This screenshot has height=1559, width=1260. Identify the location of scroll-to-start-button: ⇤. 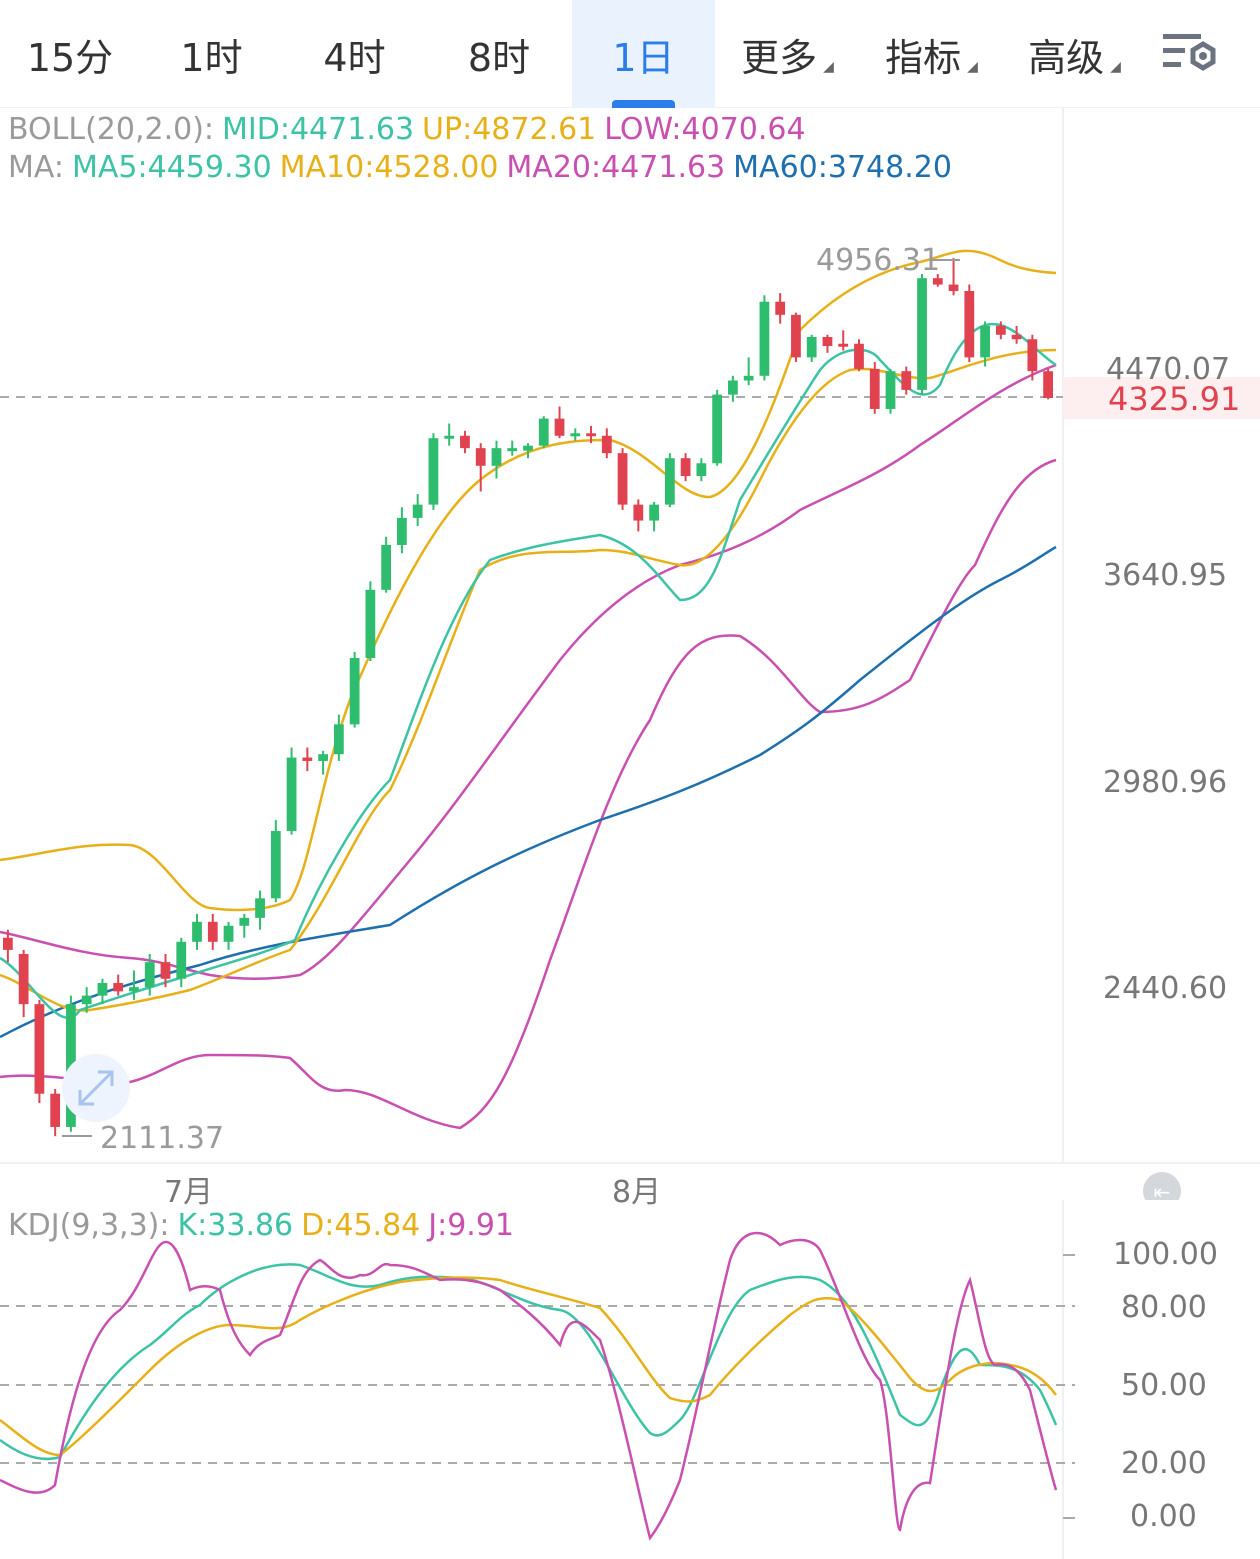
(1162, 1186).